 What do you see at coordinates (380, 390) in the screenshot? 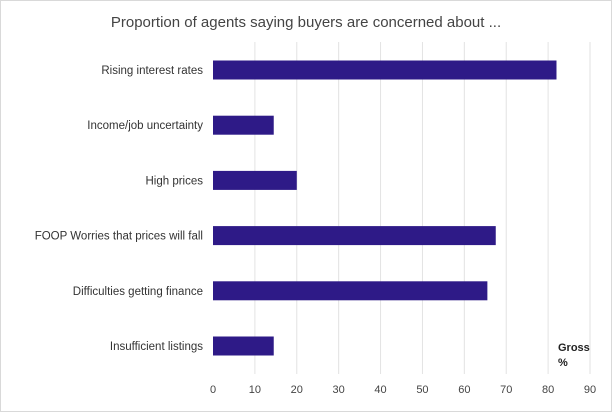
I see `x-tick-label: 40` at bounding box center [380, 390].